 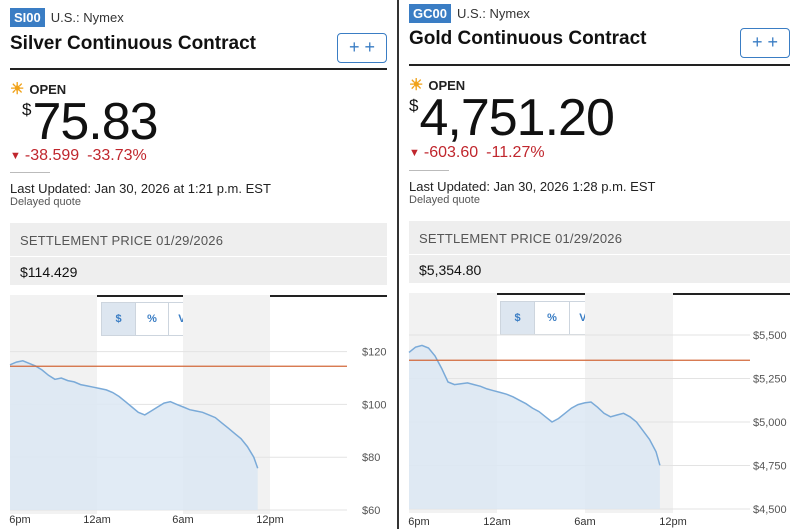 I want to click on ticker-row: SI00 U.S.: Nymex, so click(x=67, y=17).